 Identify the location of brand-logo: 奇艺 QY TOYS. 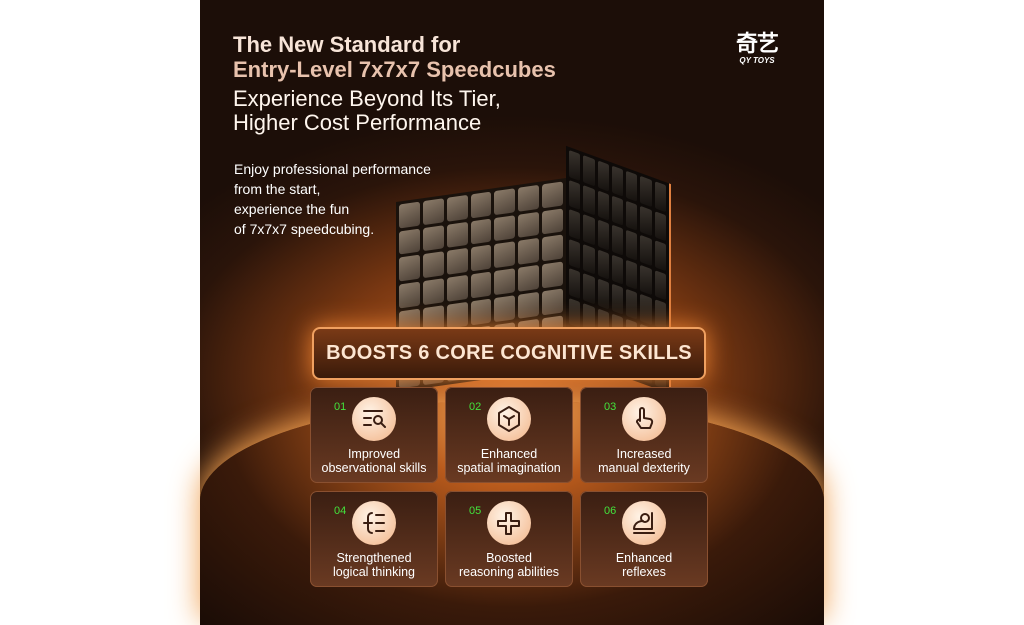
(757, 48).